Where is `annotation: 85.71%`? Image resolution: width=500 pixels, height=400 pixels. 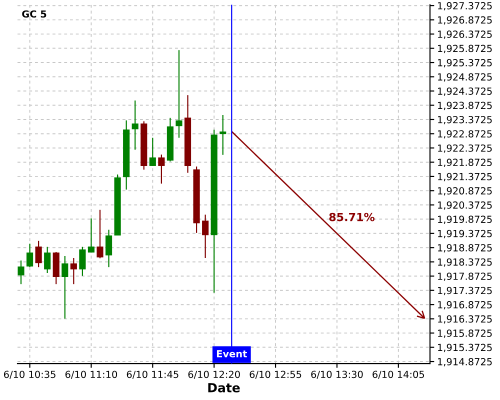 annotation: 85.71% is located at coordinates (352, 217).